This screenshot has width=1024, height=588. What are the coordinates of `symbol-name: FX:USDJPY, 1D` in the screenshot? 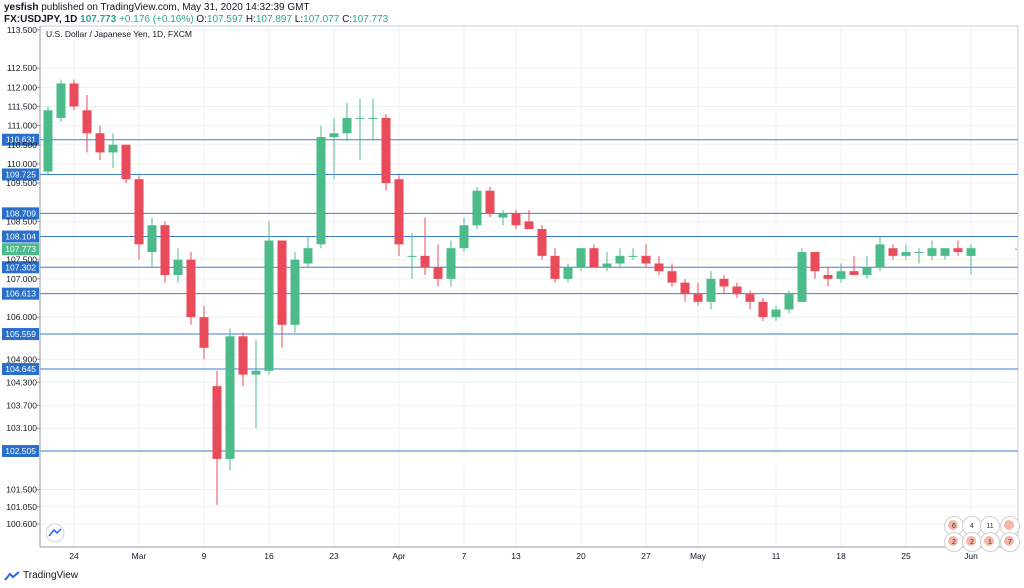 It's located at (41, 19).